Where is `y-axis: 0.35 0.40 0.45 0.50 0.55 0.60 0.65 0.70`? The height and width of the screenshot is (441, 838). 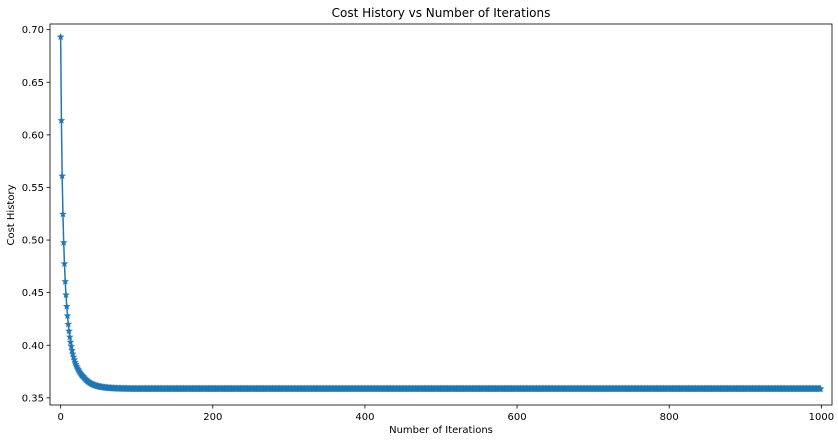
y-axis: 0.35 0.40 0.45 0.50 0.55 0.60 0.65 0.70 is located at coordinates (36, 214).